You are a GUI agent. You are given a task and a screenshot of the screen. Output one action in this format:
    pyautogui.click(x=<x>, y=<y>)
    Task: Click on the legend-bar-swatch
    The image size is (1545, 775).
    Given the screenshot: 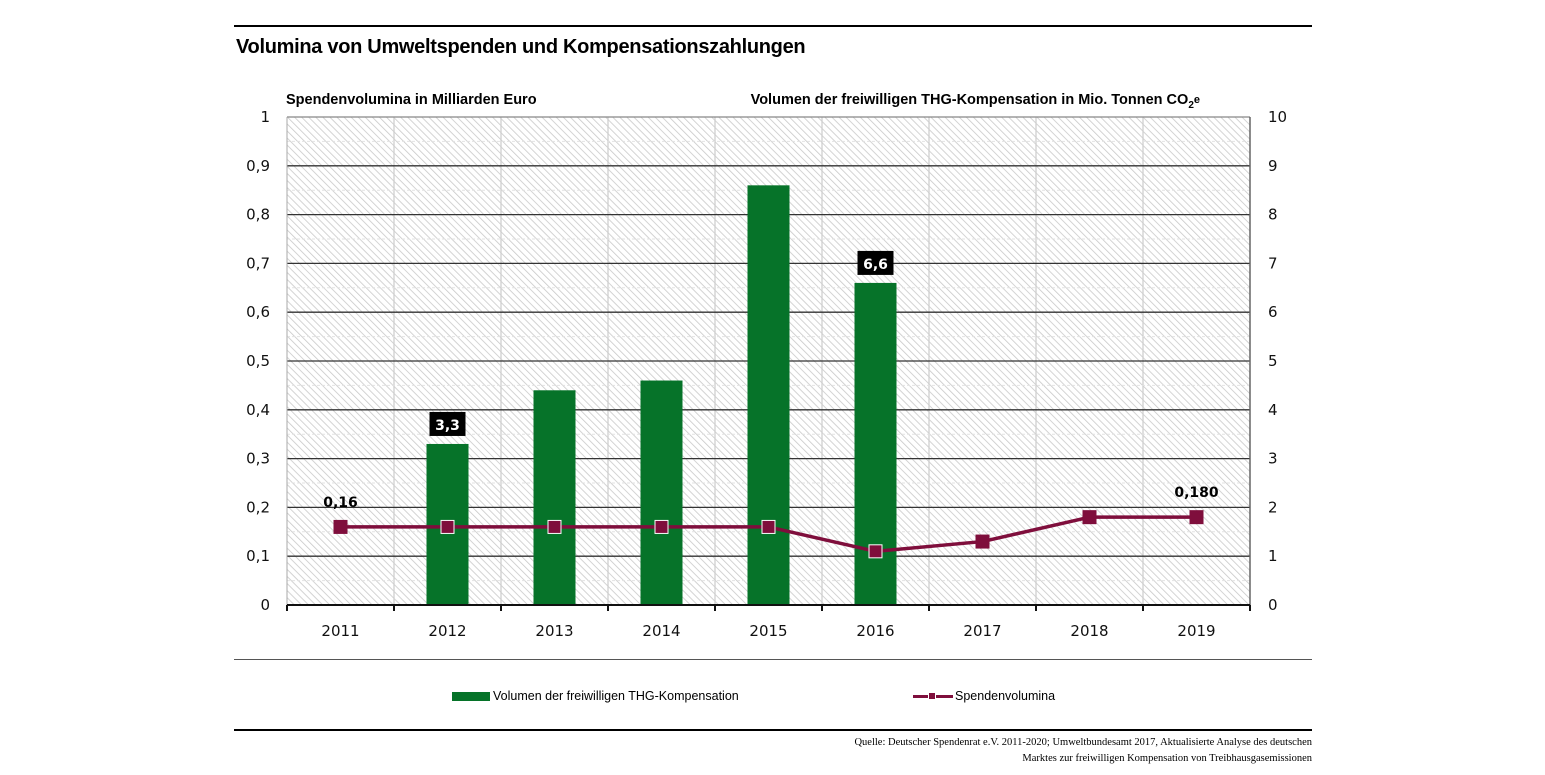 What is the action you would take?
    pyautogui.click(x=471, y=696)
    